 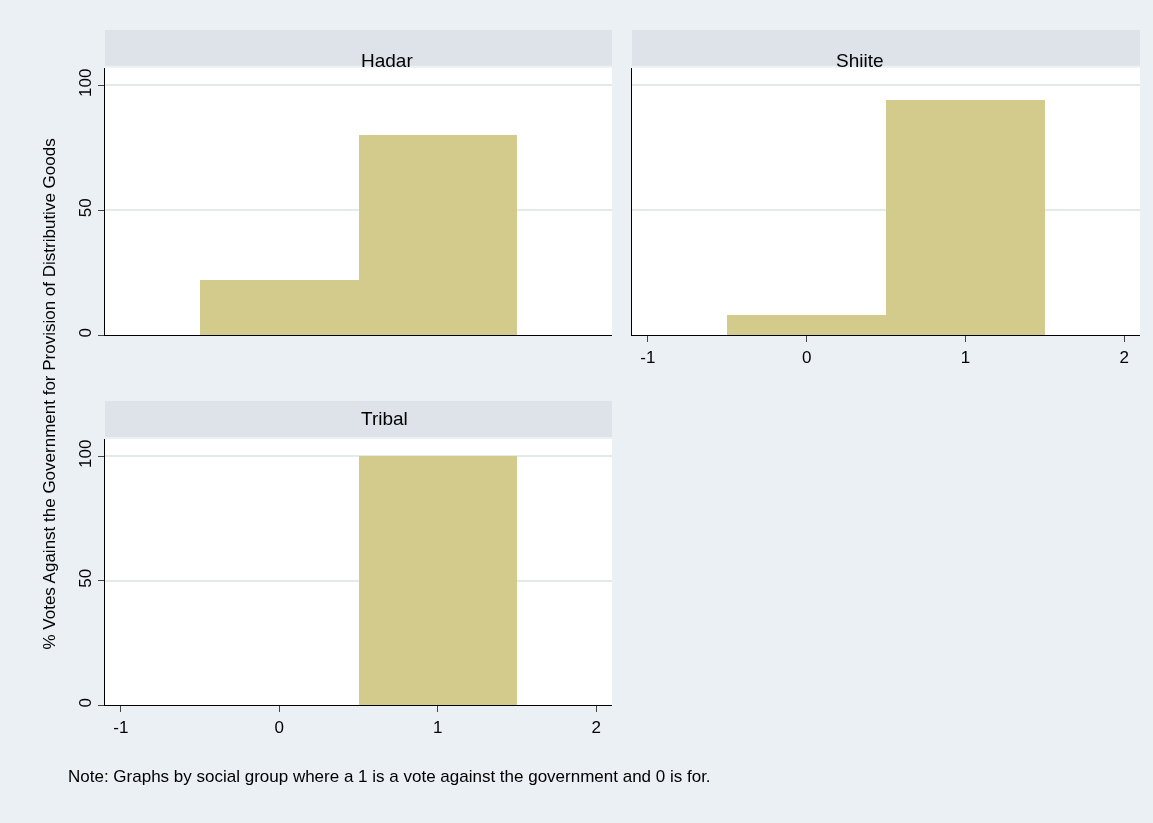 I want to click on y-axis-title: % Votes Against the Government for Provision of Distributive Goods, so click(x=50, y=394).